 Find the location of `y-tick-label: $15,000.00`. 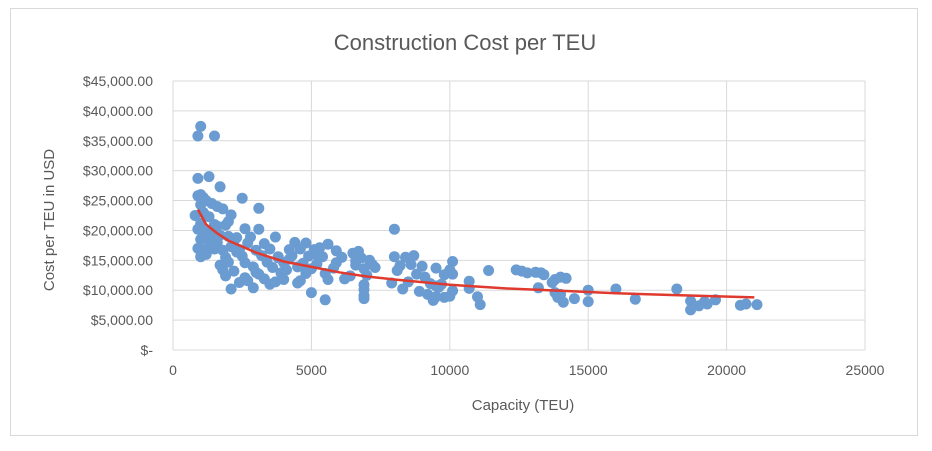

y-tick-label: $15,000.00 is located at coordinates (118, 260).